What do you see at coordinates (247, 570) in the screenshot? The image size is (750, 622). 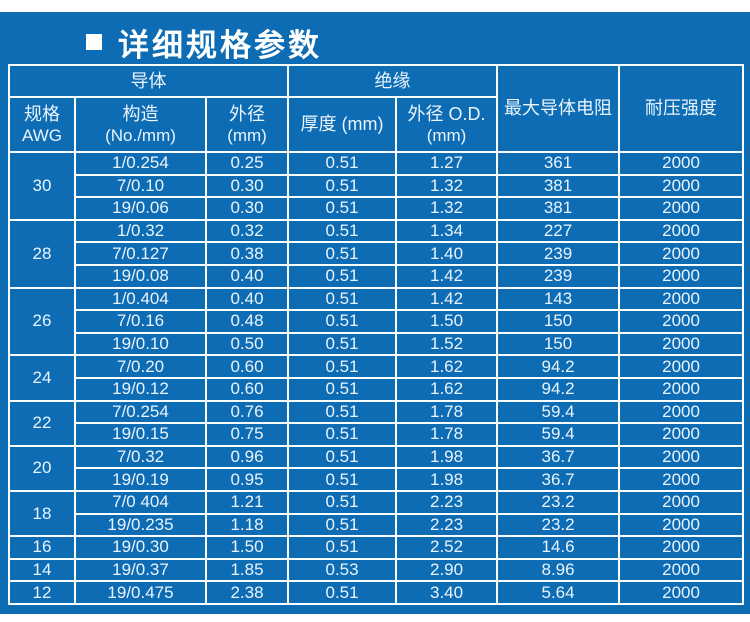 I see `value-cell: 1.85` at bounding box center [247, 570].